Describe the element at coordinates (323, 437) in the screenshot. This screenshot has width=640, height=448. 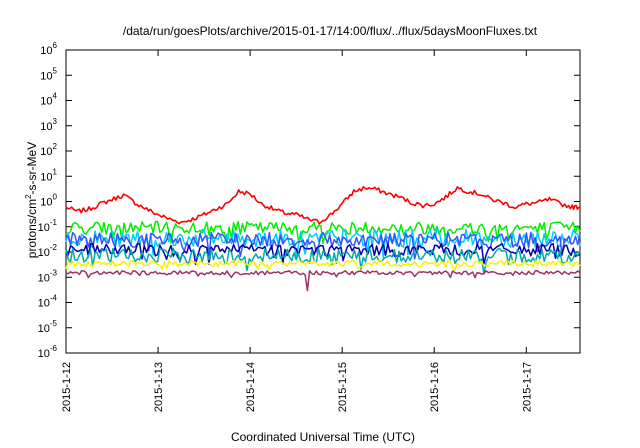
I see `x-axis-label: Coordinated Universal Time (UTC)` at that location.